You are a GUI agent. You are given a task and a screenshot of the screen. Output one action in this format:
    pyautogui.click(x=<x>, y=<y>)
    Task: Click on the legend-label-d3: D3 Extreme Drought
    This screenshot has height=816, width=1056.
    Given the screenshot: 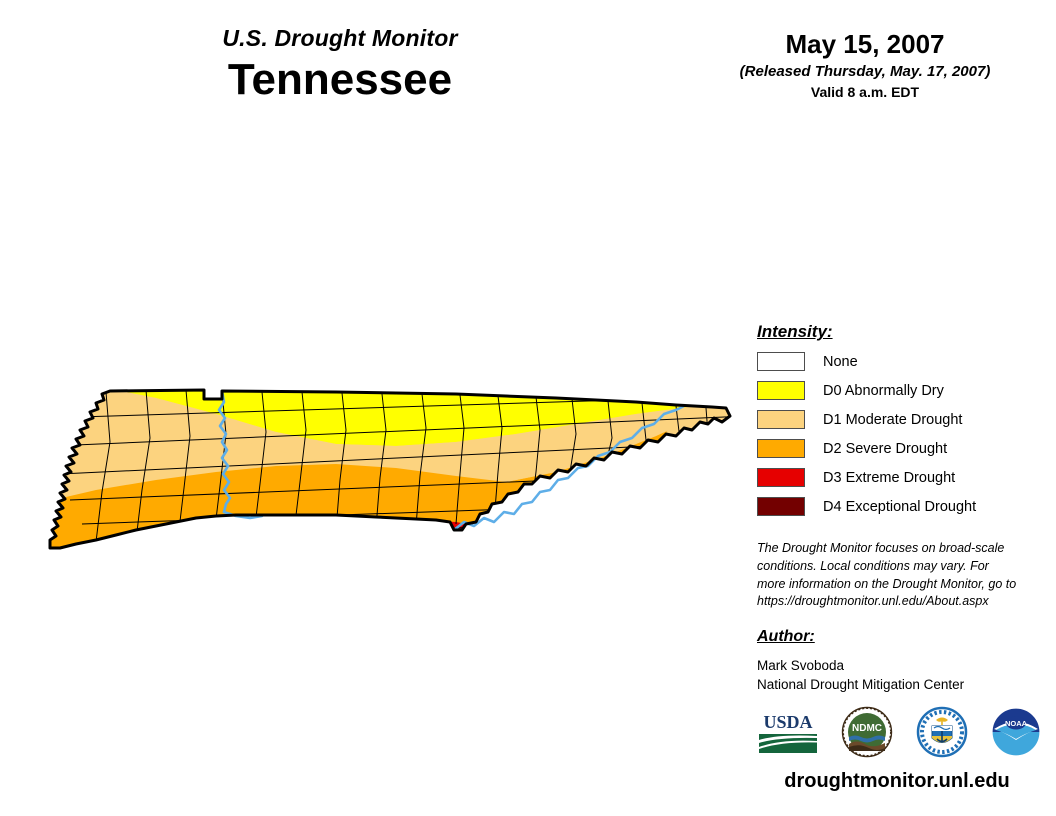 What is the action you would take?
    pyautogui.click(x=889, y=477)
    